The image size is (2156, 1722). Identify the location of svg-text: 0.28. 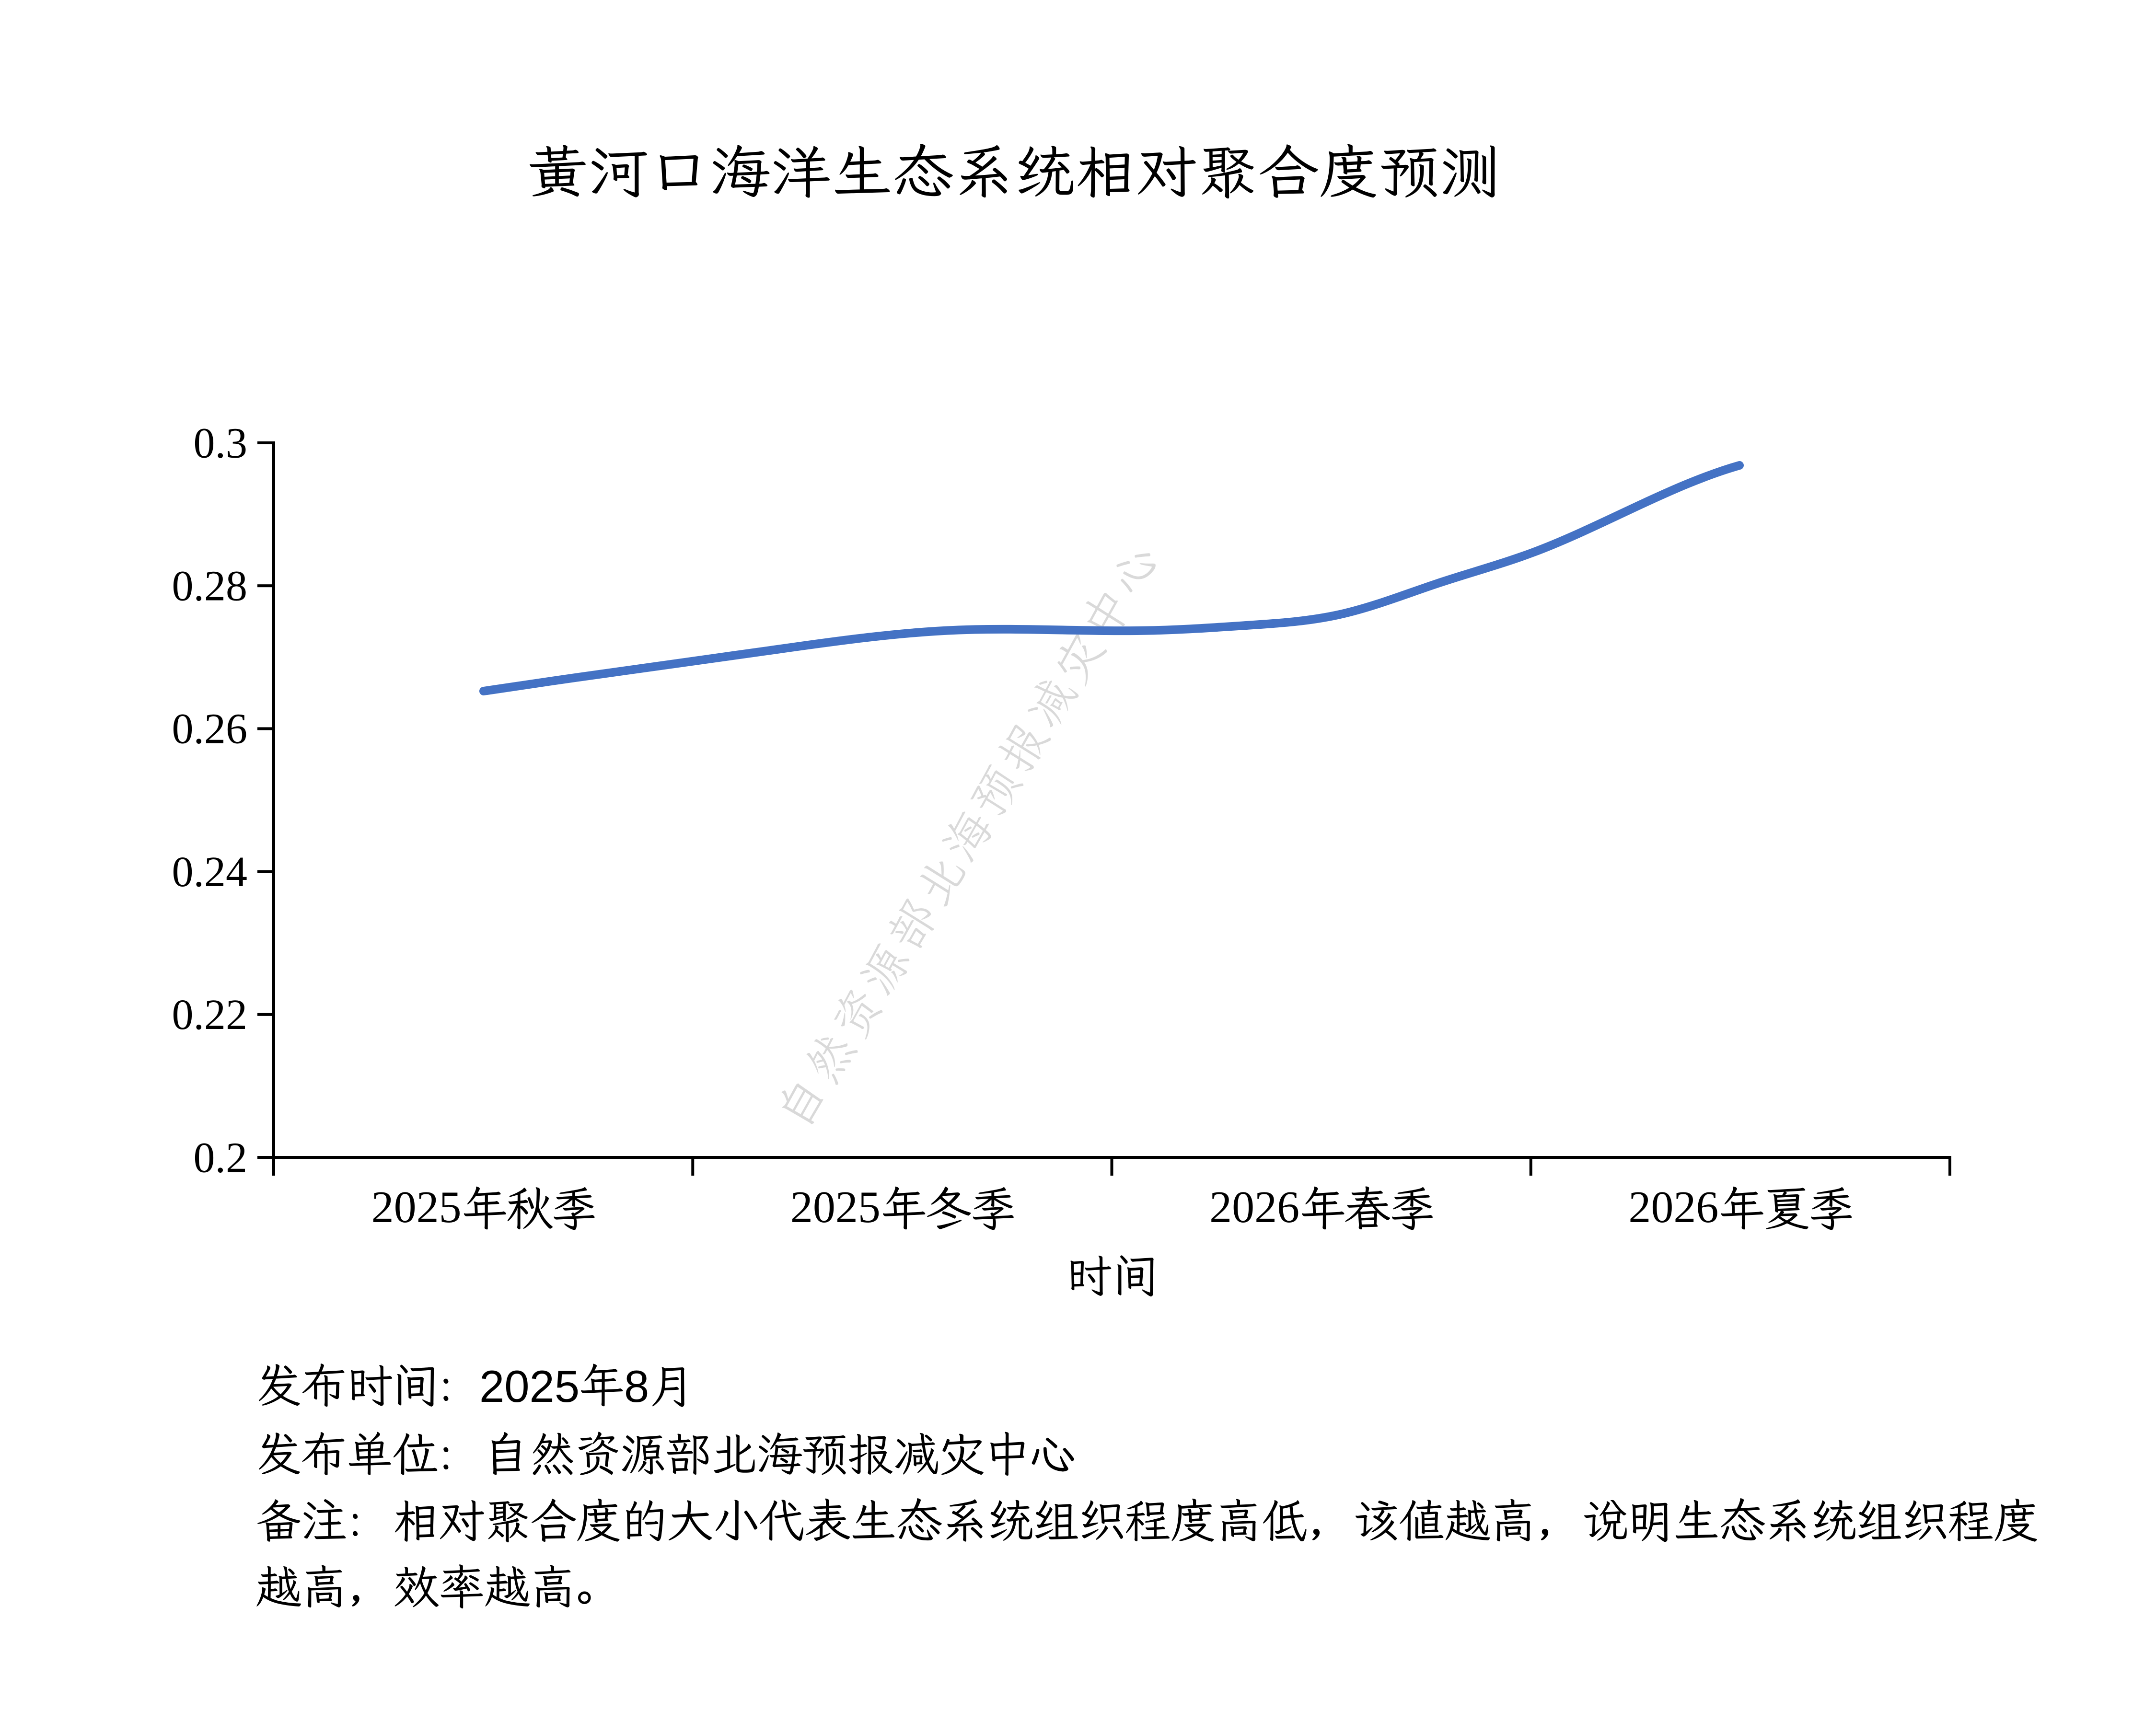
(210, 586).